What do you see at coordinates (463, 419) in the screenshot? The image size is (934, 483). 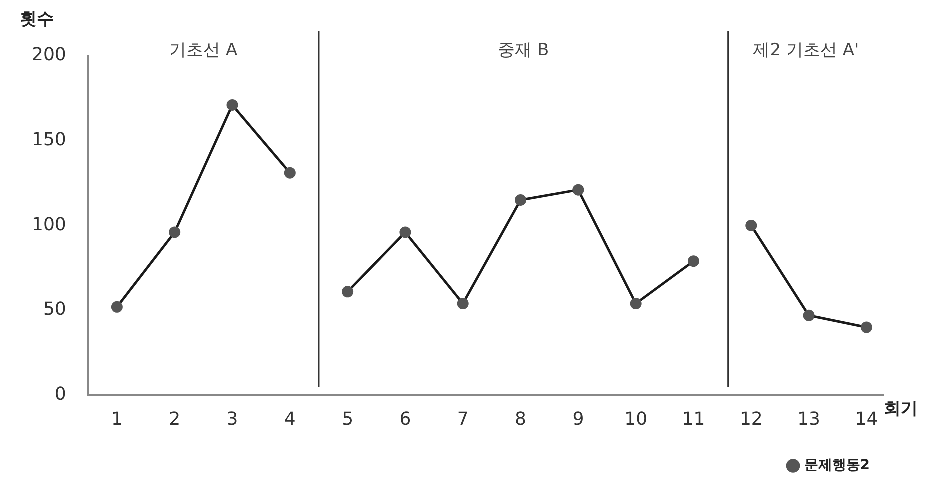 I see `x-tick-label: 7` at bounding box center [463, 419].